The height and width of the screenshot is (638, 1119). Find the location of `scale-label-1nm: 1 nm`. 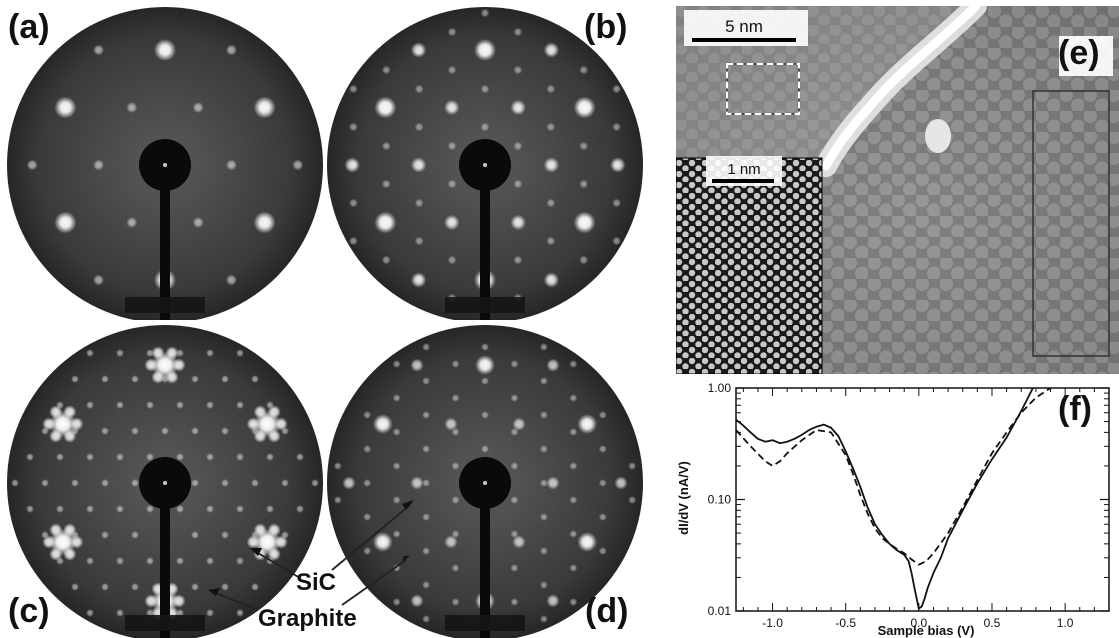

scale-label-1nm: 1 nm is located at coordinates (743, 169).